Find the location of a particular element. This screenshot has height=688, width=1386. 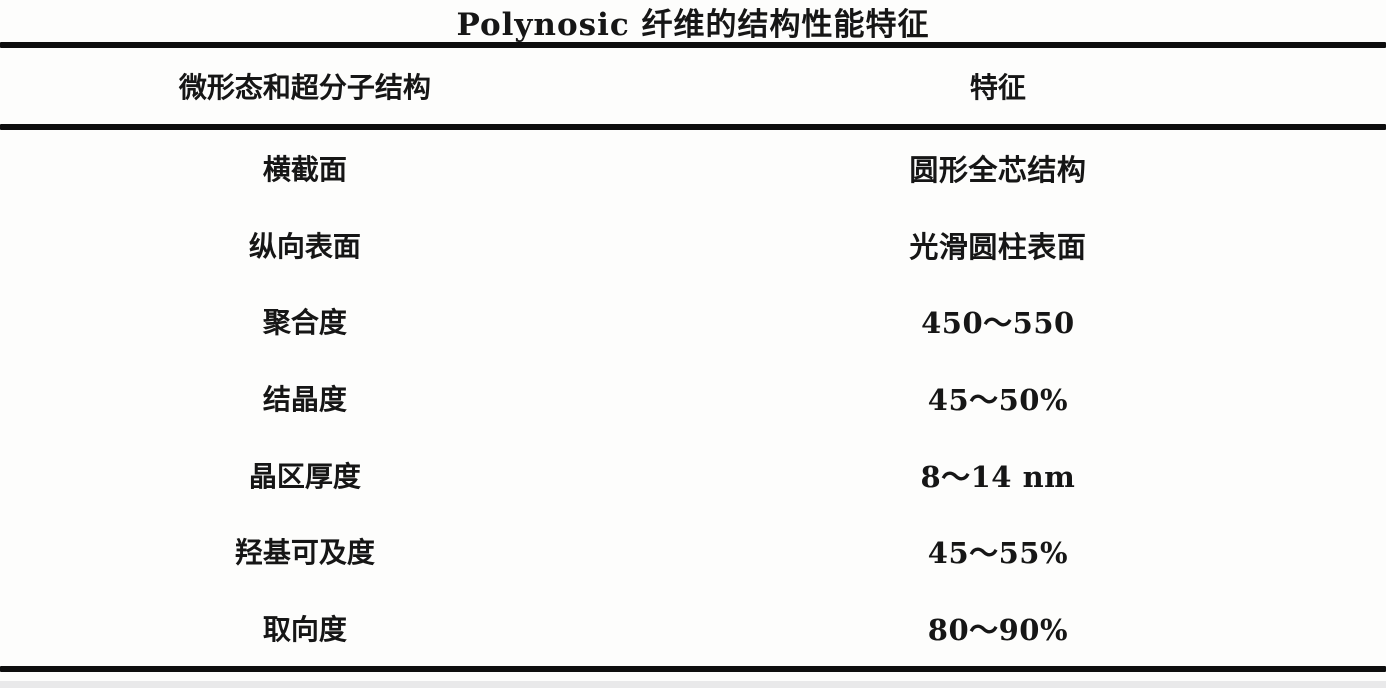

column-header-value: 特征 is located at coordinates (997, 87).